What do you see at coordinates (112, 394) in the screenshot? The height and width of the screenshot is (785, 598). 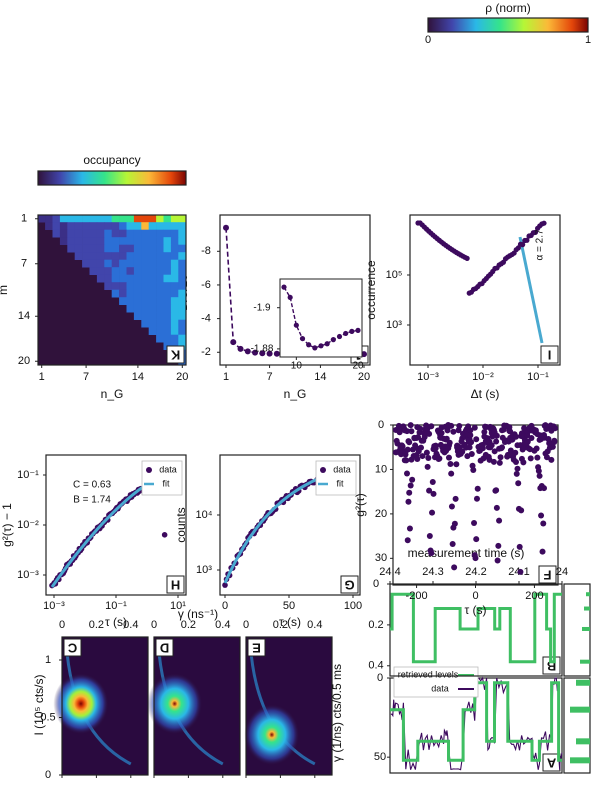 I see `panel-k-xlabel: n_G` at bounding box center [112, 394].